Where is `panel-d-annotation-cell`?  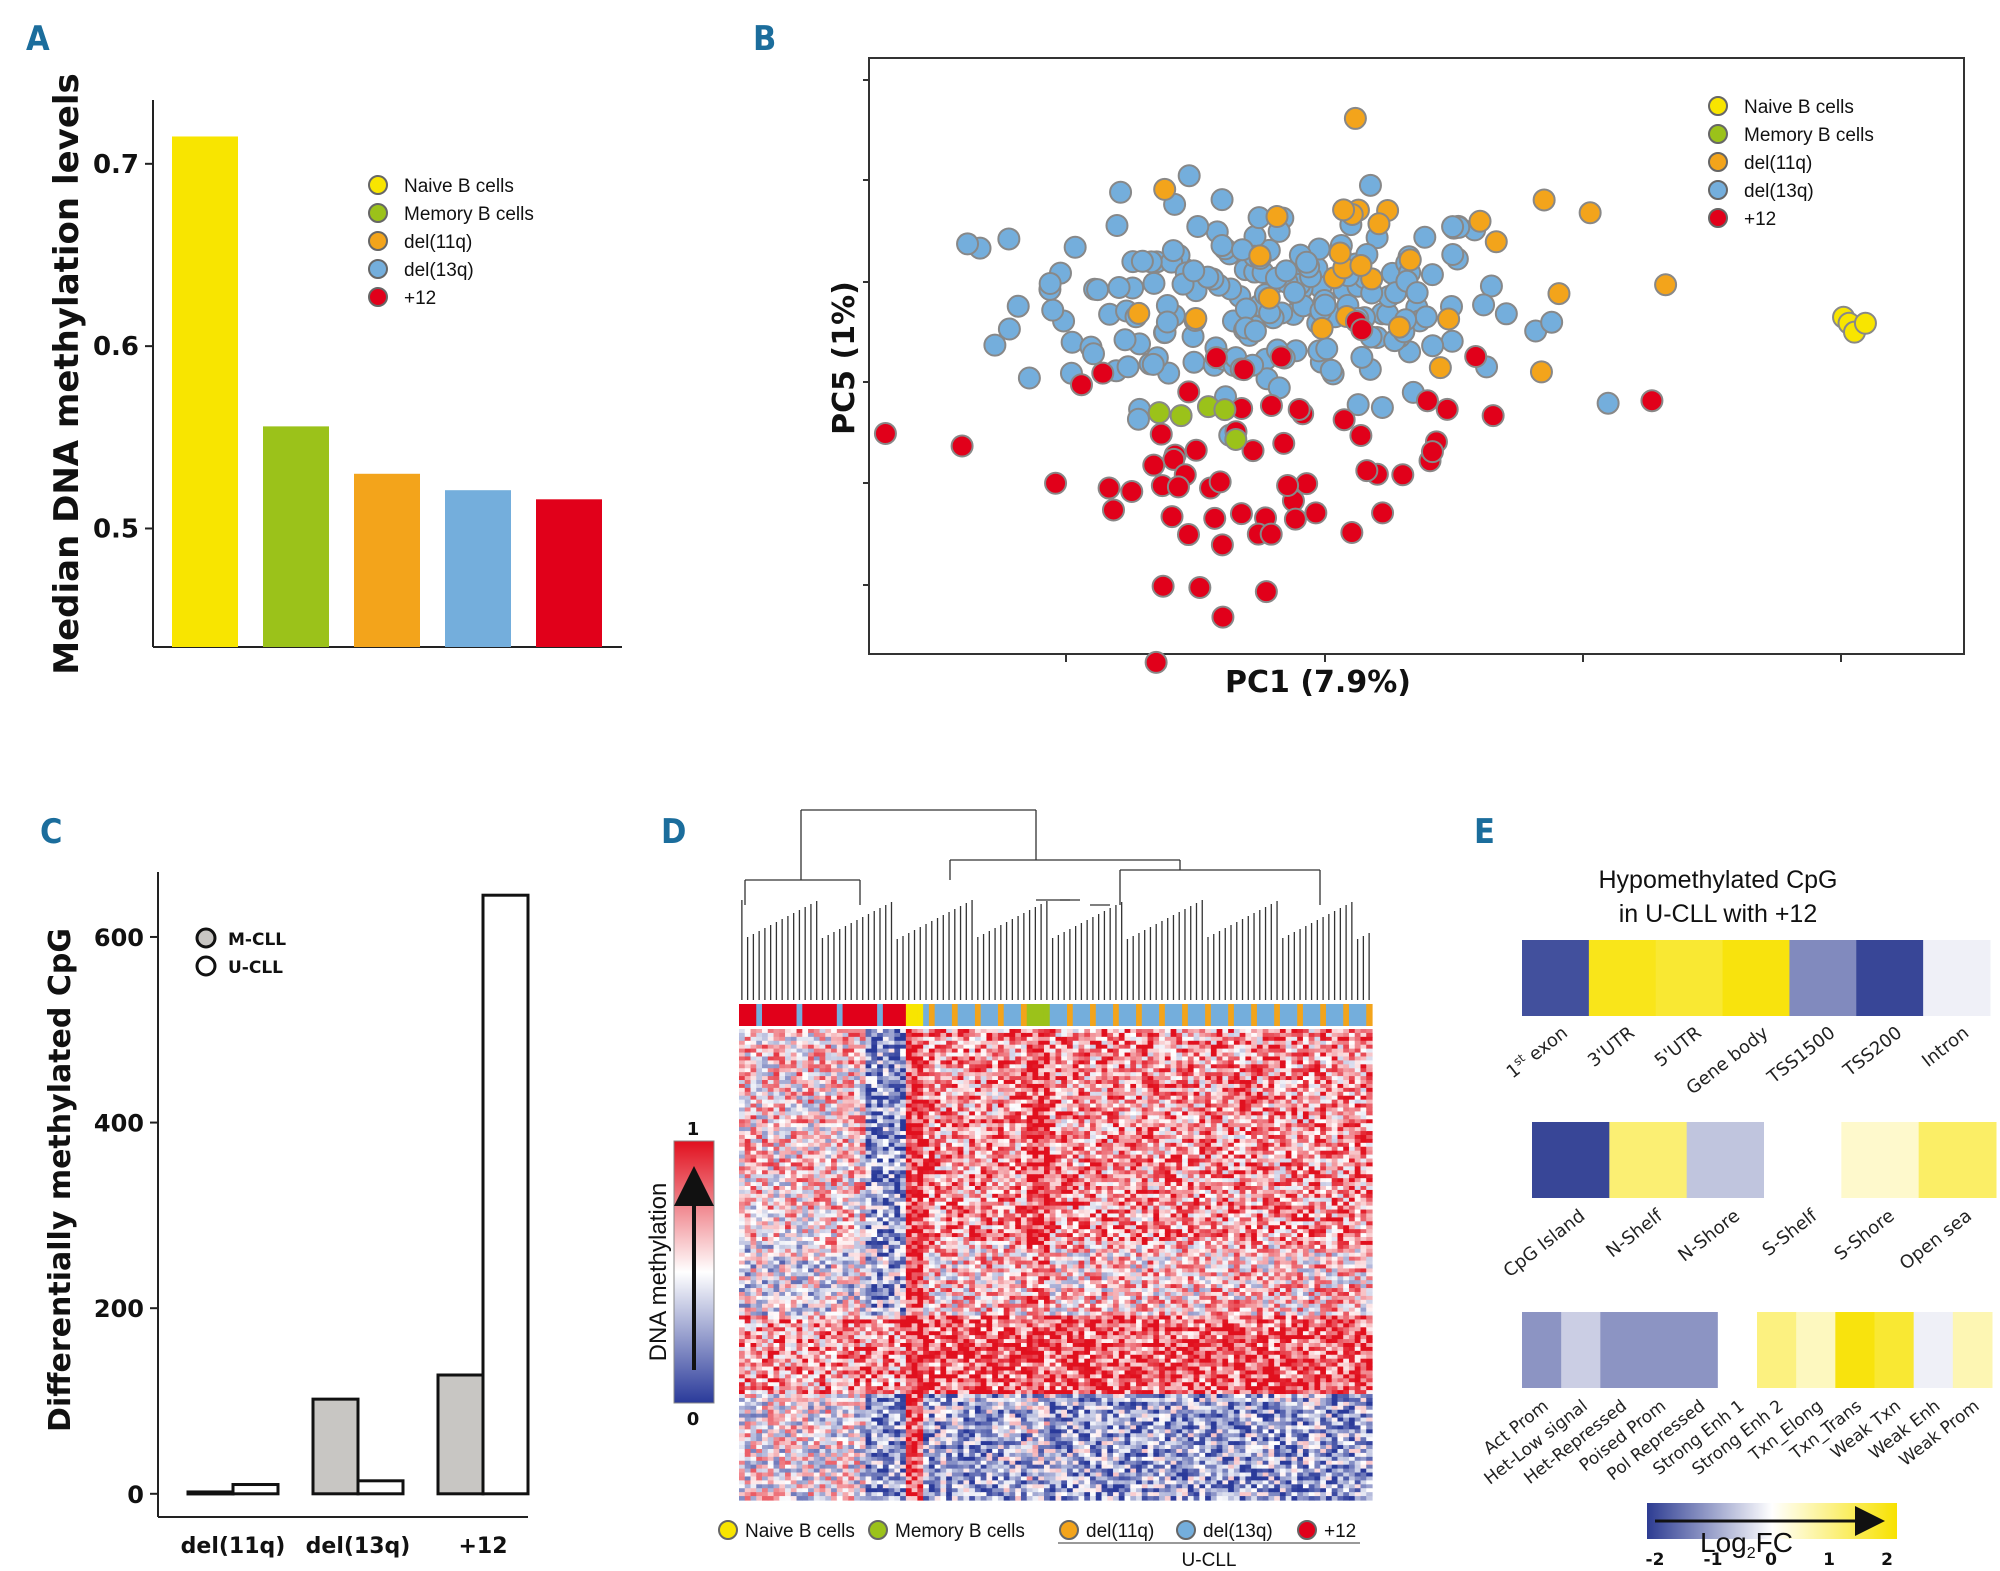
panel-d-annotation-cell is located at coordinates (880, 1015).